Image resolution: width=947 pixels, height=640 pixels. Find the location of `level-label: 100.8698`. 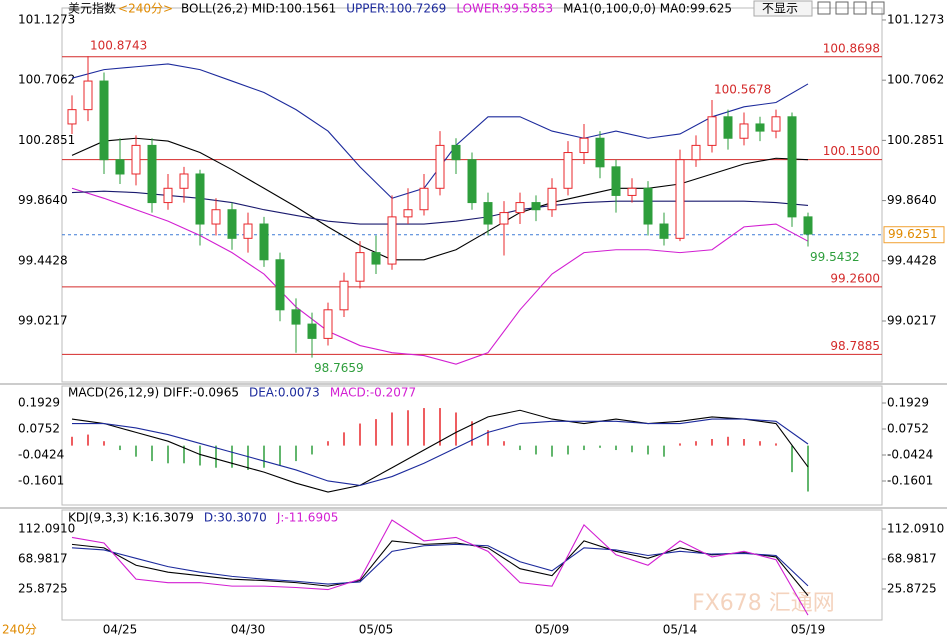

level-label: 100.8698 is located at coordinates (851, 48).